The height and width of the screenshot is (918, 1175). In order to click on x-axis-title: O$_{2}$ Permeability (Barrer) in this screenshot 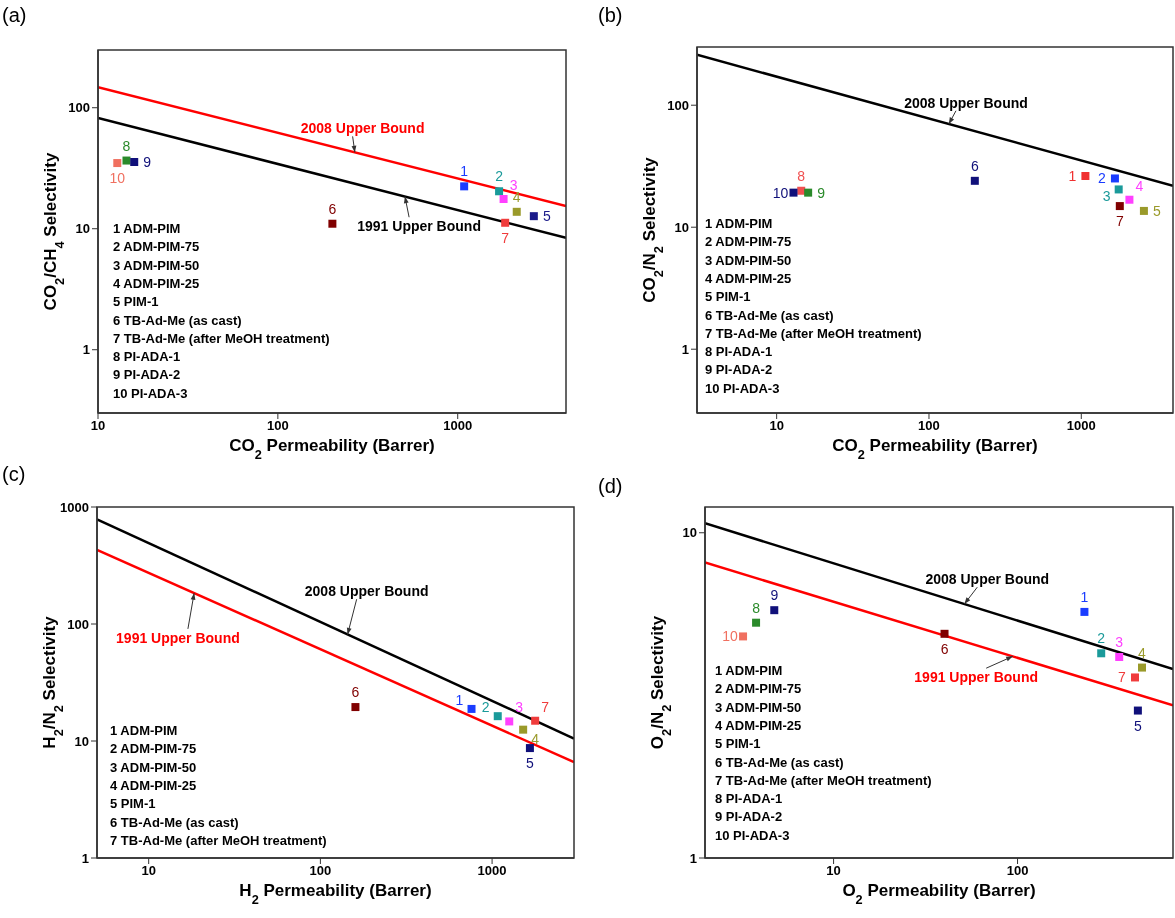, I will do `click(939, 894)`.